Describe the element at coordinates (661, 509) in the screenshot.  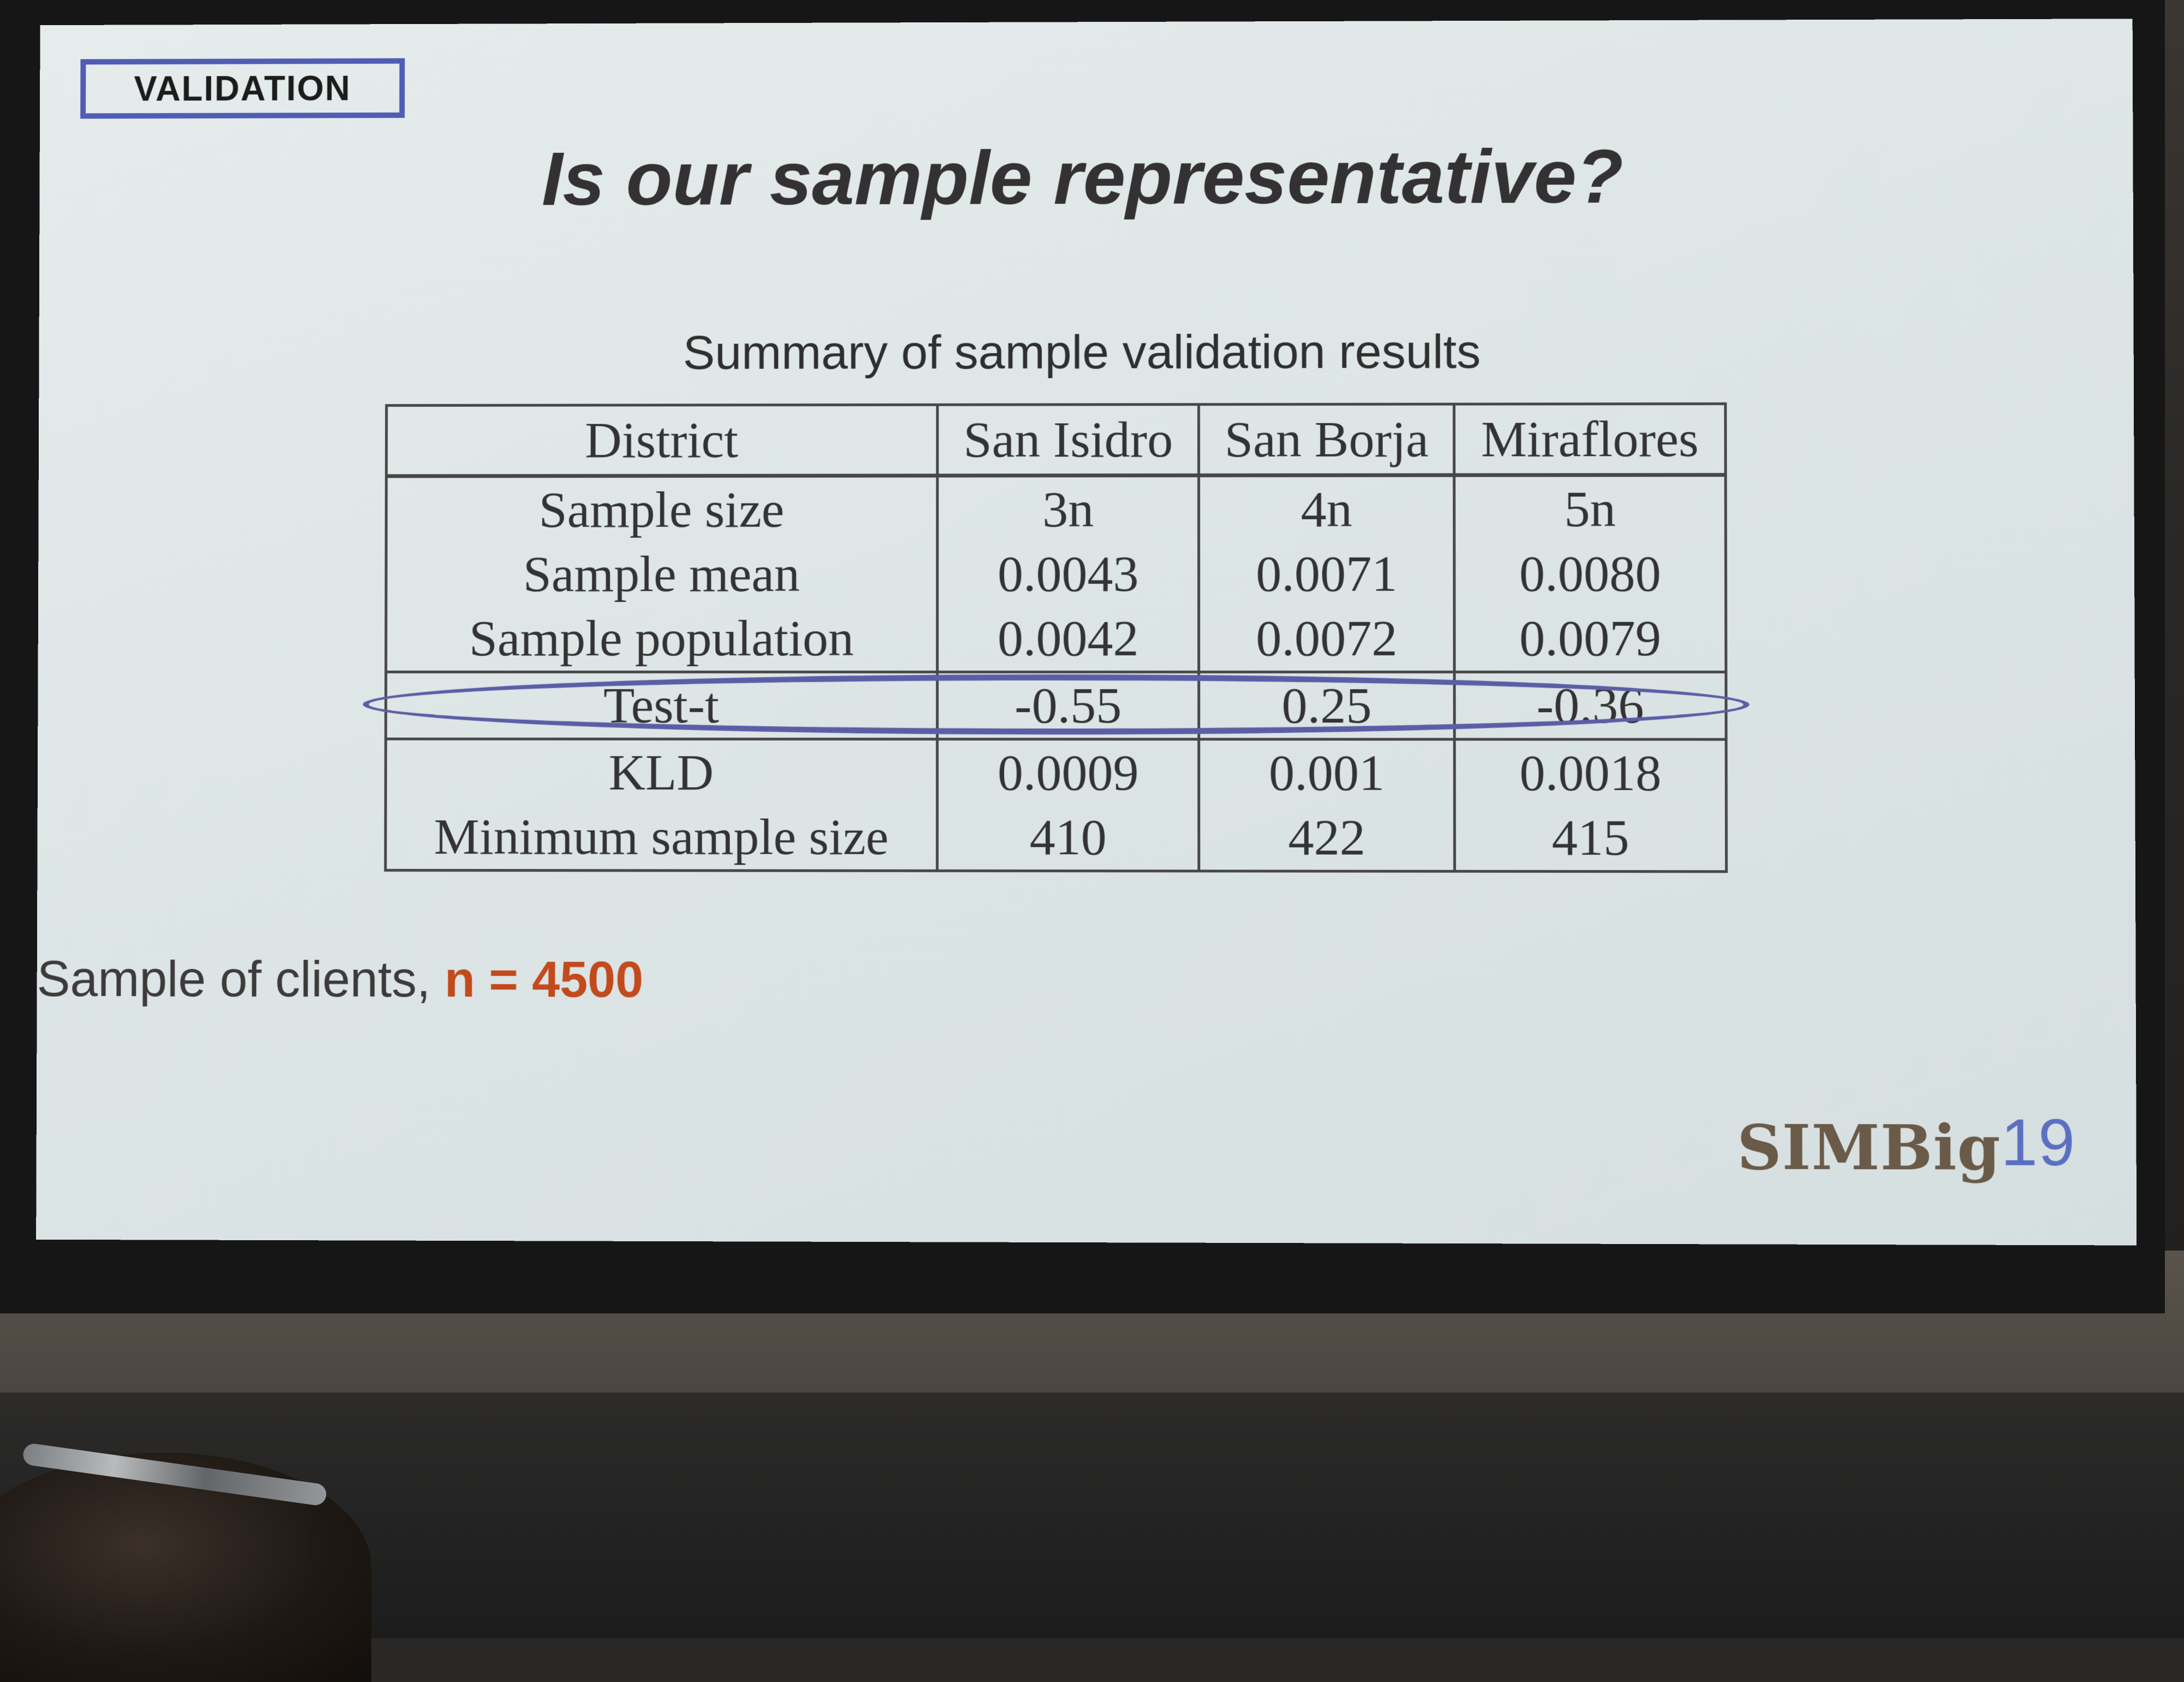
I see `row-label: Sample size` at that location.